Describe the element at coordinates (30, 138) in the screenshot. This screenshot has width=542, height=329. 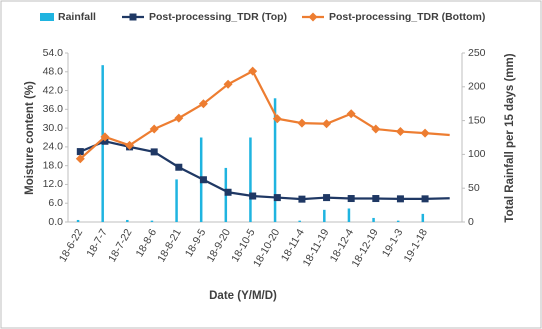
I see `y-axis-title: Moisture content (%)` at that location.